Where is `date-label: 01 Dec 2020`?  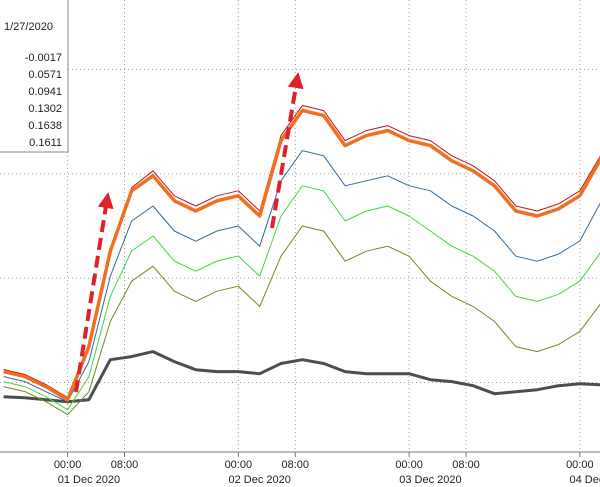 date-label: 01 Dec 2020 is located at coordinates (89, 480).